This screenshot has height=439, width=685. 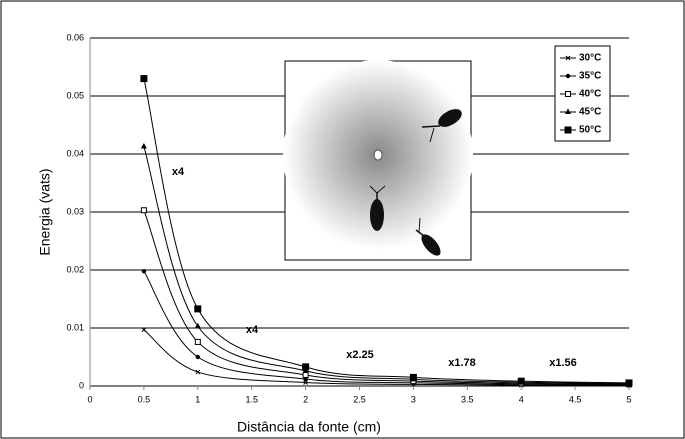 What do you see at coordinates (81, 385) in the screenshot?
I see `y-tick-label: 0` at bounding box center [81, 385].